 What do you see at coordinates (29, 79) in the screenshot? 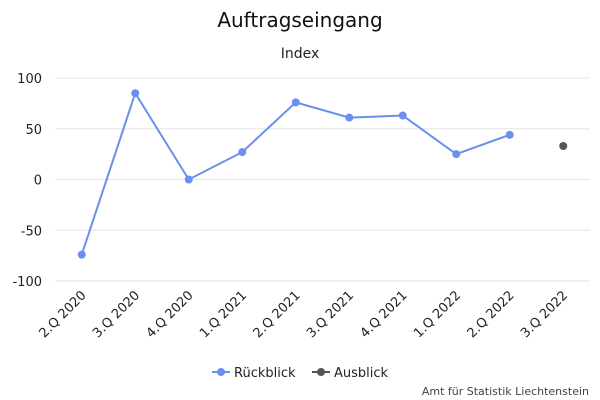
I see `y-tick-label: 100` at bounding box center [29, 79].